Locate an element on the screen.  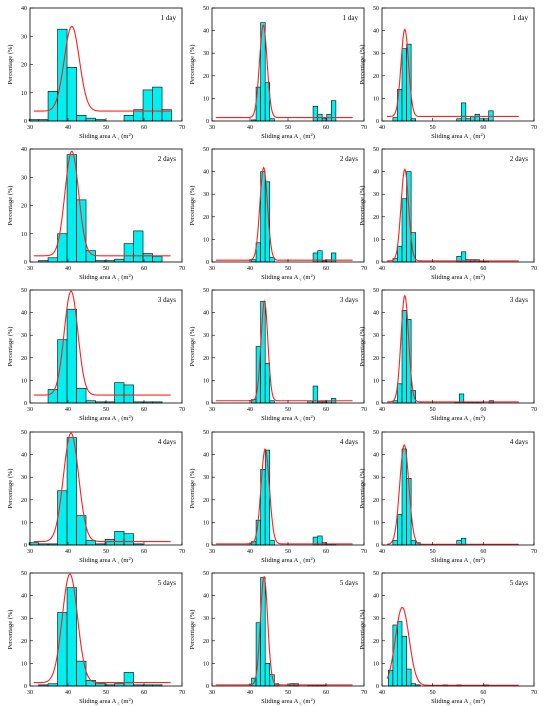
day-label: 3 days is located at coordinates (167, 300).